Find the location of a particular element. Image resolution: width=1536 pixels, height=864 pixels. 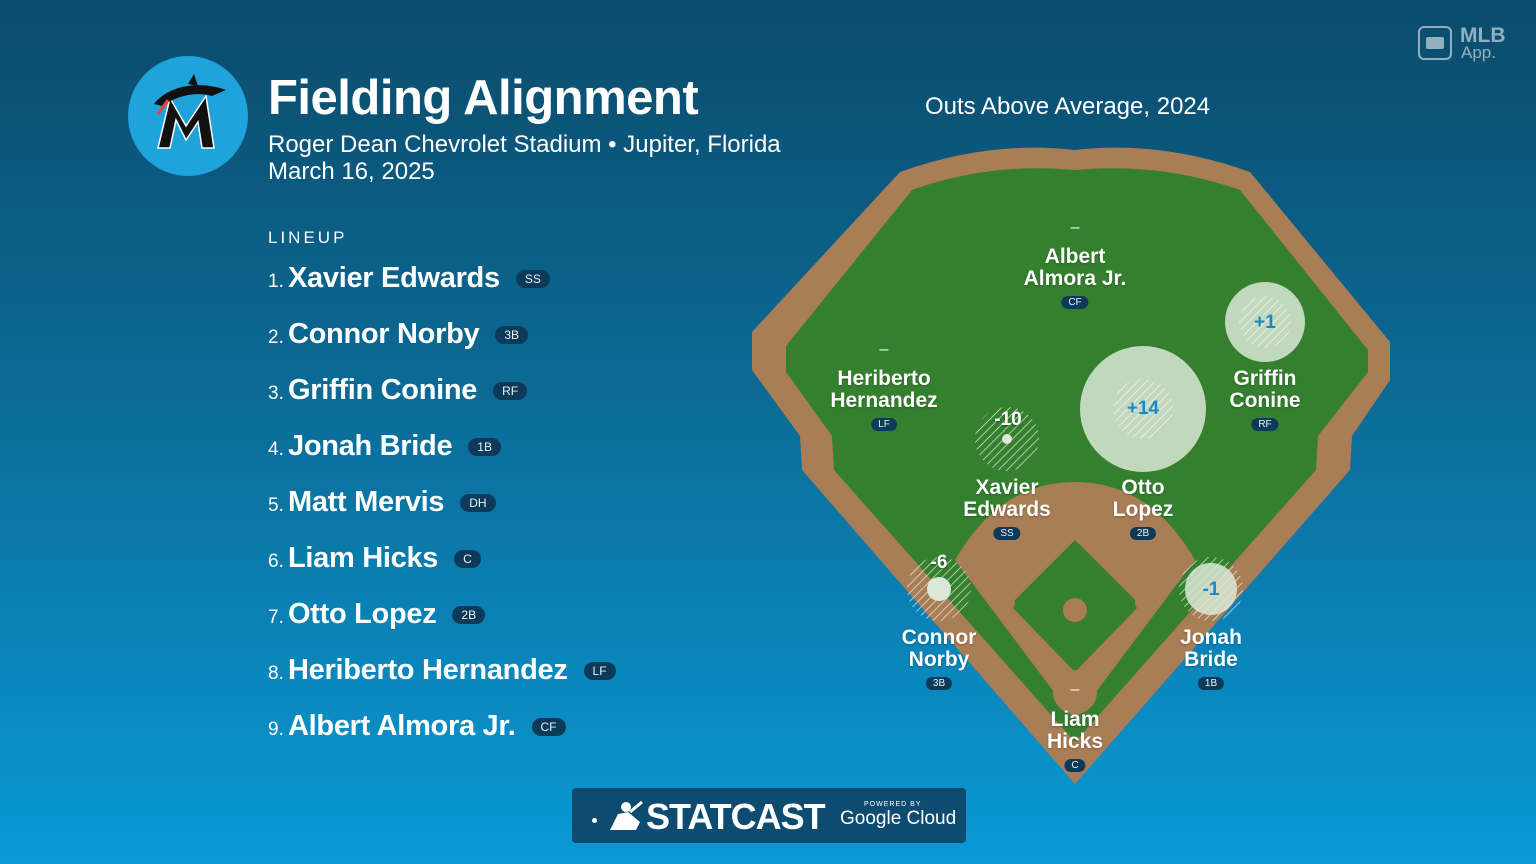

lineup-number: 8. is located at coordinates (276, 673).